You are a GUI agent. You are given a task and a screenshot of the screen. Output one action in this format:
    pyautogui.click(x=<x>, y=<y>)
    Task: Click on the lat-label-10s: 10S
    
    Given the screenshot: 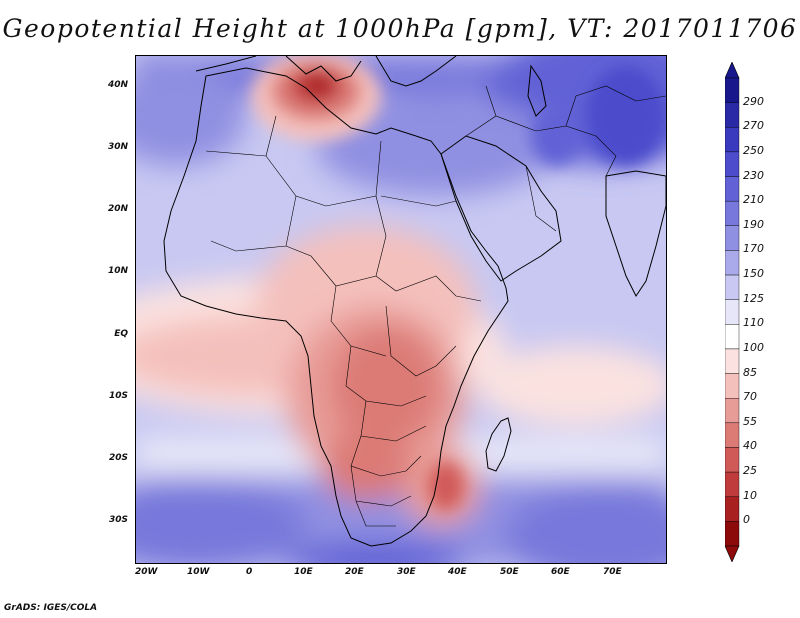 What is the action you would take?
    pyautogui.click(x=118, y=396)
    